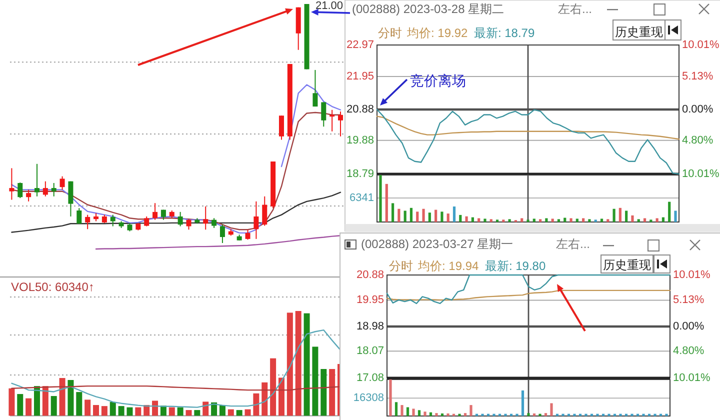 The image size is (720, 420). Describe the element at coordinates (370, 326) in the screenshot. I see `y-tick-label: 18.98` at that location.